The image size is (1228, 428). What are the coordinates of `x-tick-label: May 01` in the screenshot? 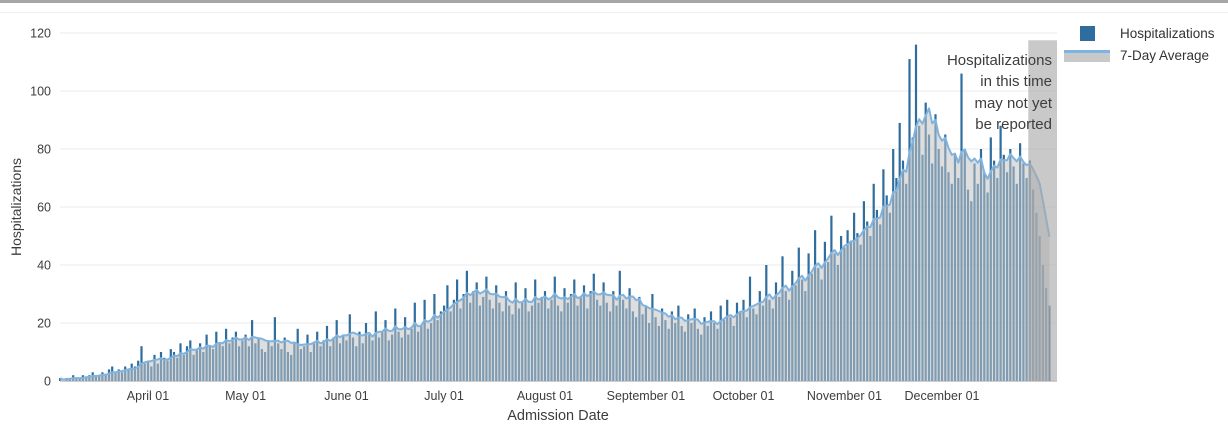 It's located at (245, 396).